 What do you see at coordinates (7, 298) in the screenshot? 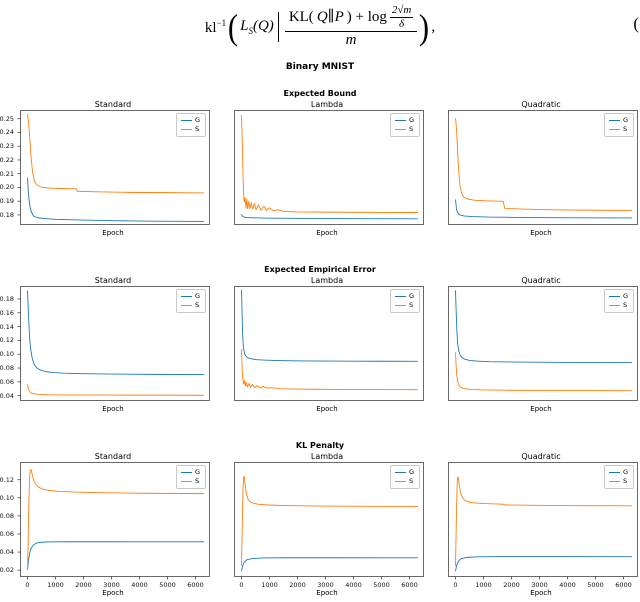
I see `y-tick-label: 0.18` at bounding box center [7, 298].